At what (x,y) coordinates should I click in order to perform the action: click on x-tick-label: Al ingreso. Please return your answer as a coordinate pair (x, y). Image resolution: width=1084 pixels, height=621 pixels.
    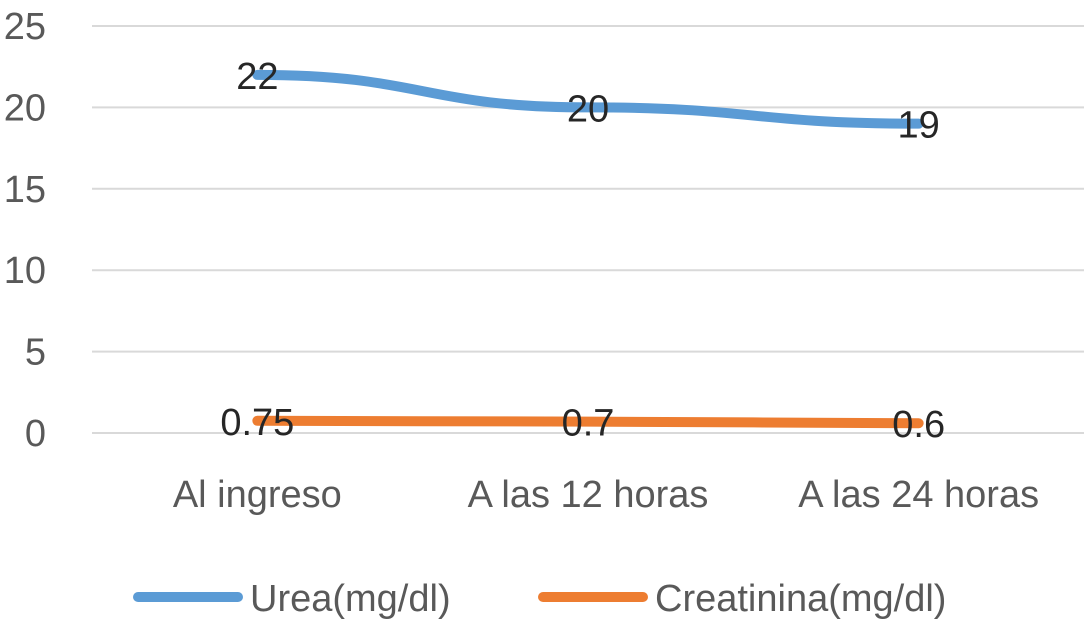
    Looking at the image, I should click on (257, 495).